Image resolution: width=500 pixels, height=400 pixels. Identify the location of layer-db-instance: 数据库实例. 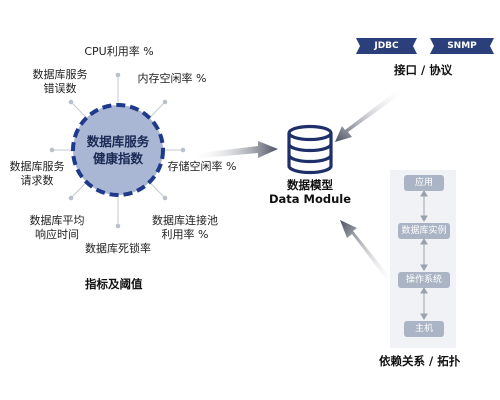
(424, 231).